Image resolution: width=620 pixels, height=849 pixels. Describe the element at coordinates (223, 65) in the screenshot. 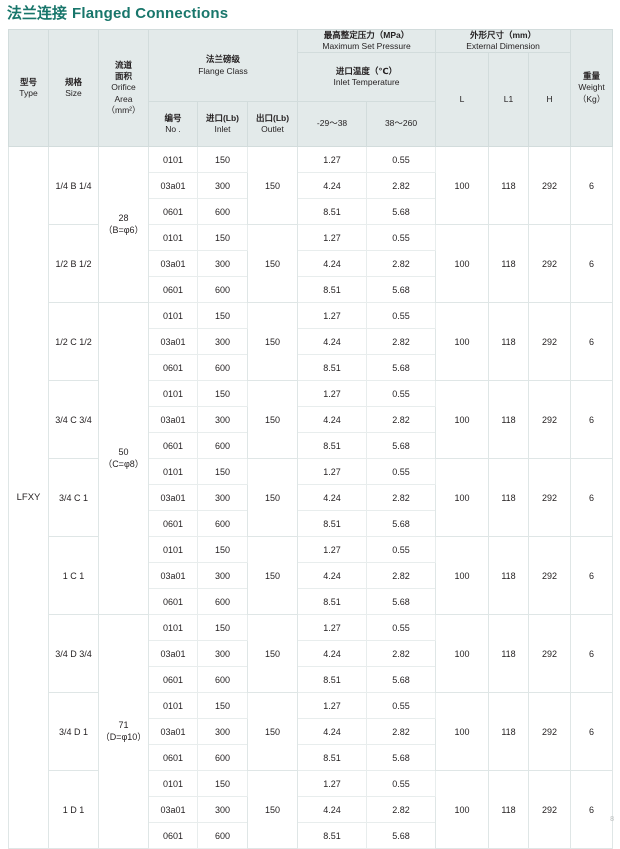

I see `header-flange-class: 法兰磅级 Flange Class` at that location.